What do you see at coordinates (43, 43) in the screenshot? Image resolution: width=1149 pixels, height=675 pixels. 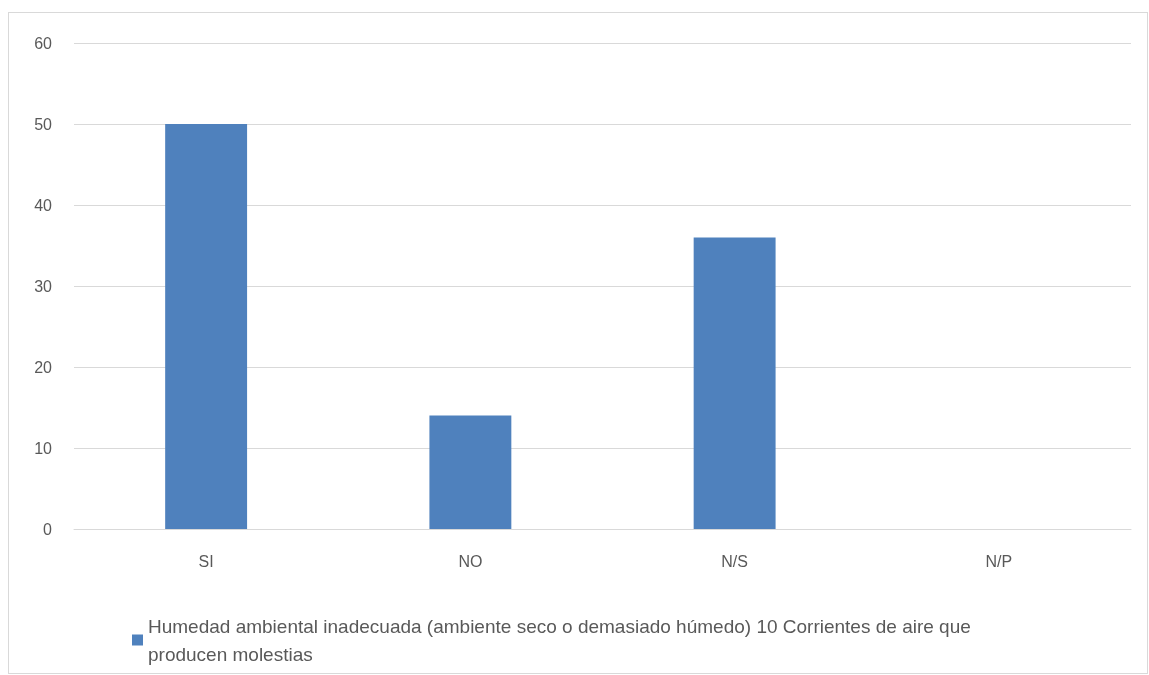 I see `y-tick-label: 60` at bounding box center [43, 43].